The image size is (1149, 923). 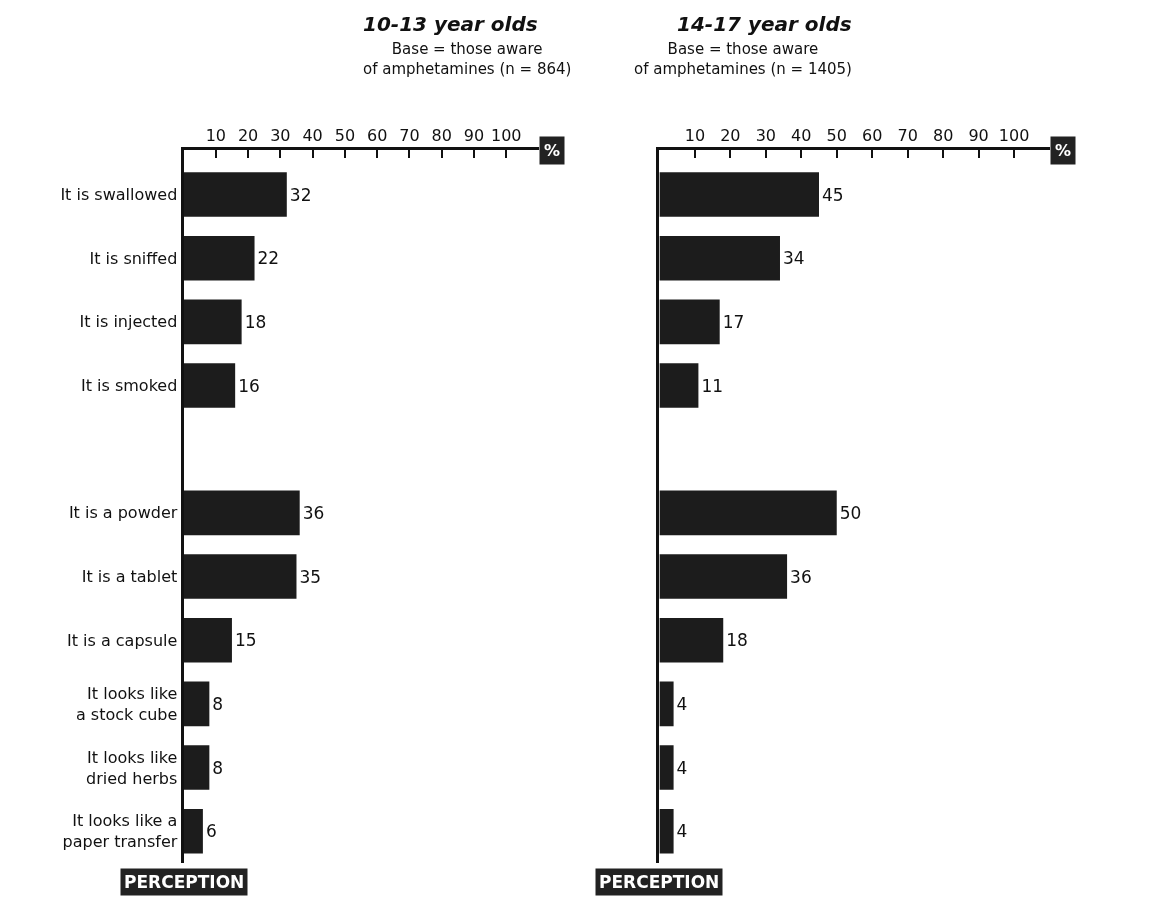 I want to click on data-label: 35, so click(x=310, y=576).